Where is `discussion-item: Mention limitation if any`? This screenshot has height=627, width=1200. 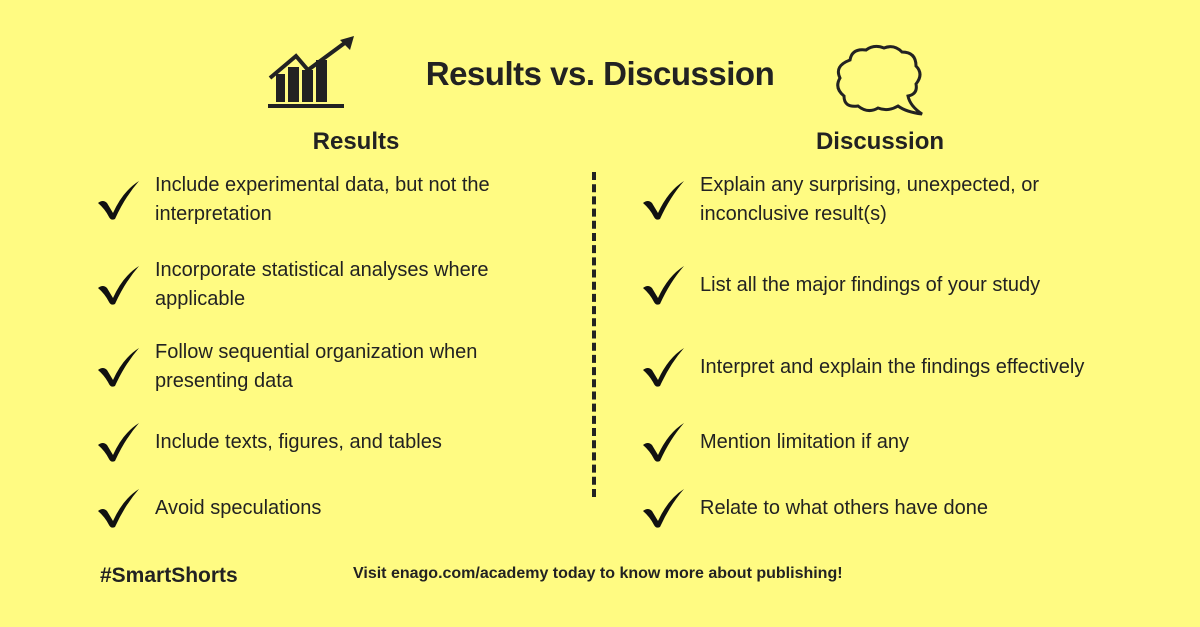
discussion-item: Mention limitation if any is located at coordinates (870, 442).